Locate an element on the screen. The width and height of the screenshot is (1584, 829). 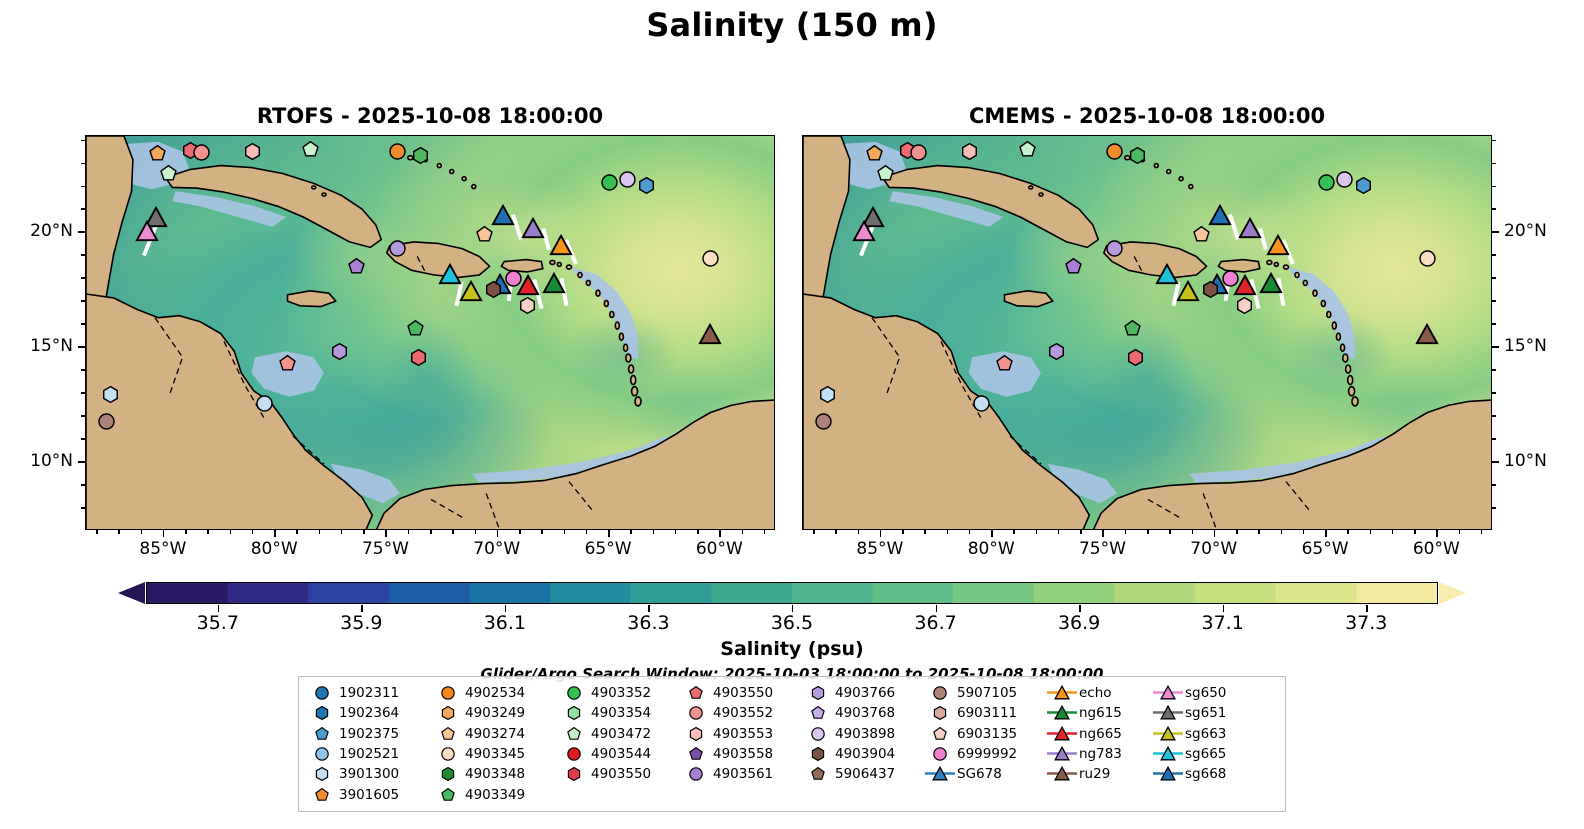
legend-item: ng783 is located at coordinates (1100, 754).